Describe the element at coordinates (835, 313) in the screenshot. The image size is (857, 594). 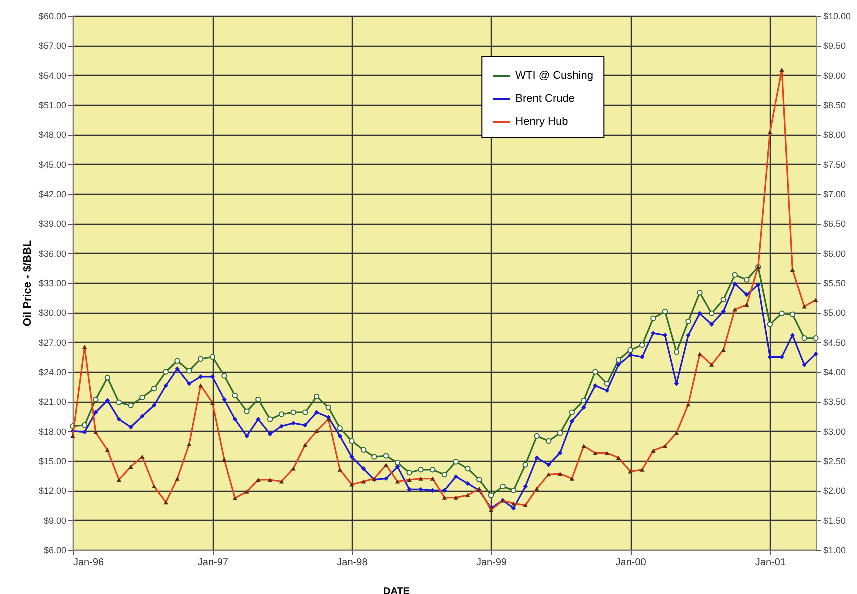
I see `y2-tick-label: $5.00` at that location.